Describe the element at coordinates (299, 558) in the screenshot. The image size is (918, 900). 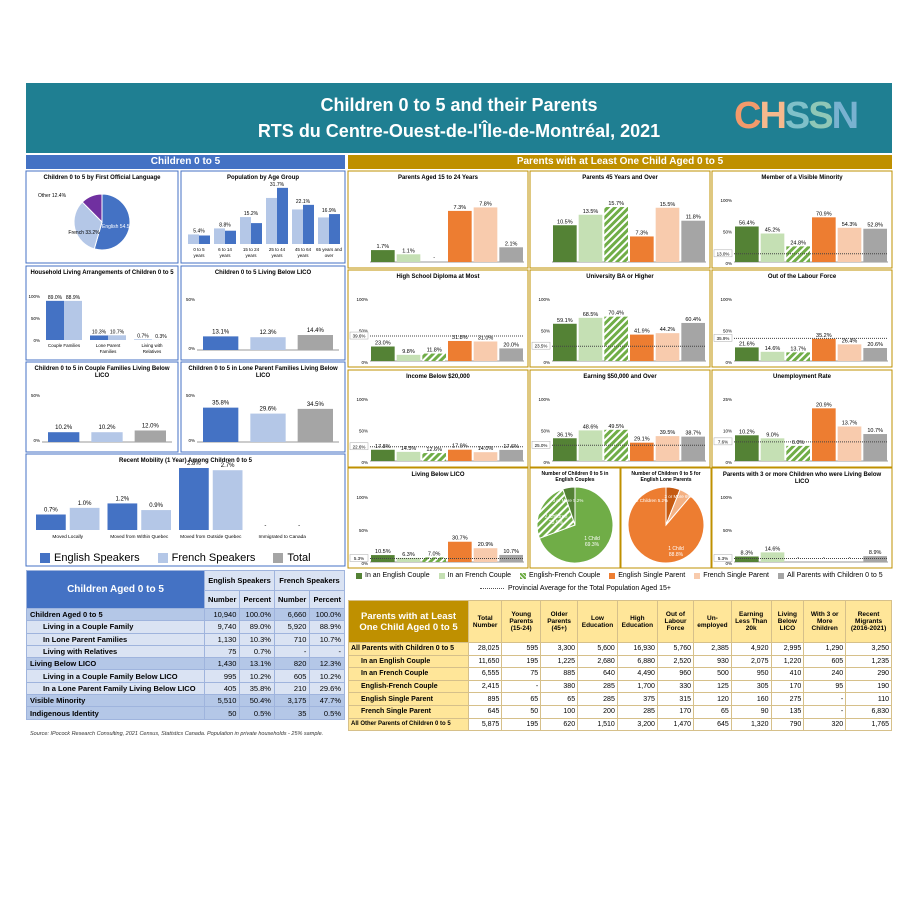
I see `legend-label-total: Total` at that location.